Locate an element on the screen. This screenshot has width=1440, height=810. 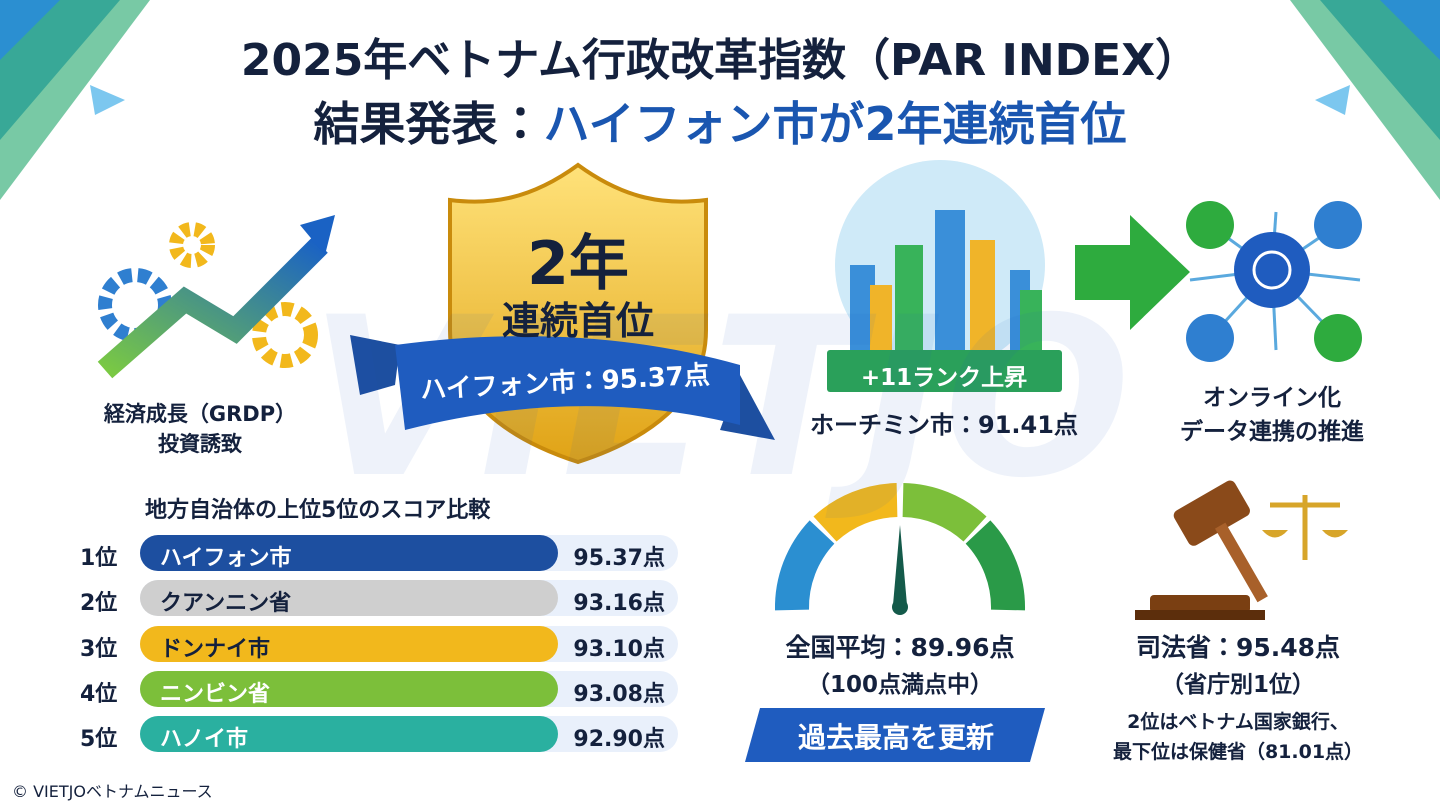
shield-sub: 連続首位 is located at coordinates (578, 321).